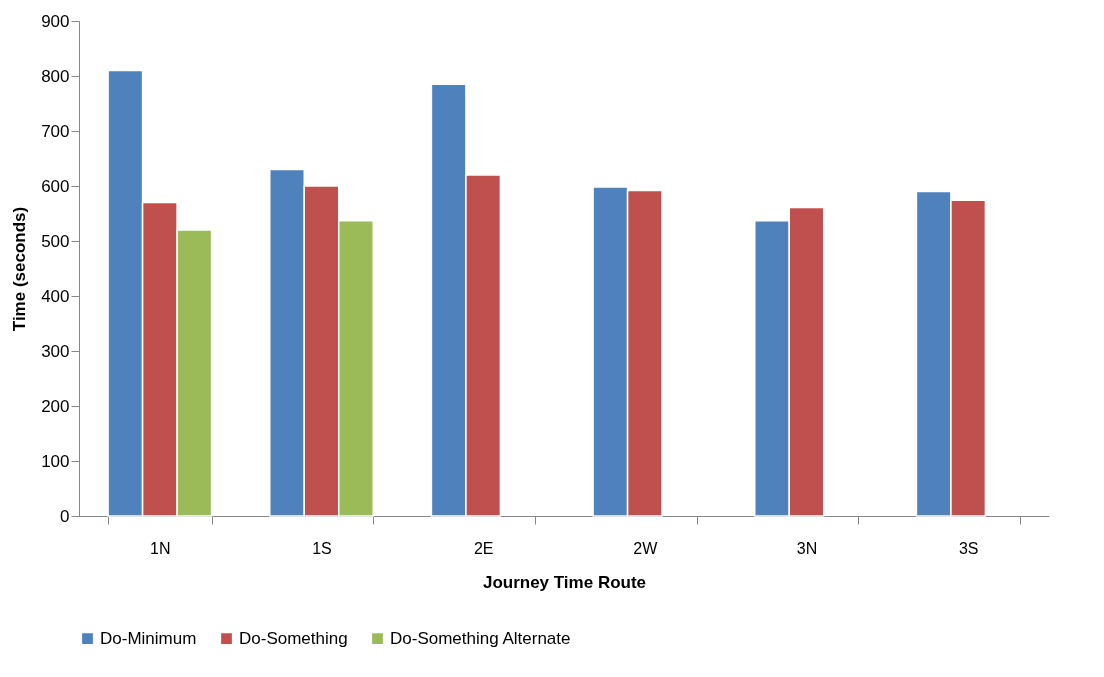 This screenshot has height=677, width=1104. Describe the element at coordinates (55, 186) in the screenshot. I see `y-tick-label: 600` at that location.